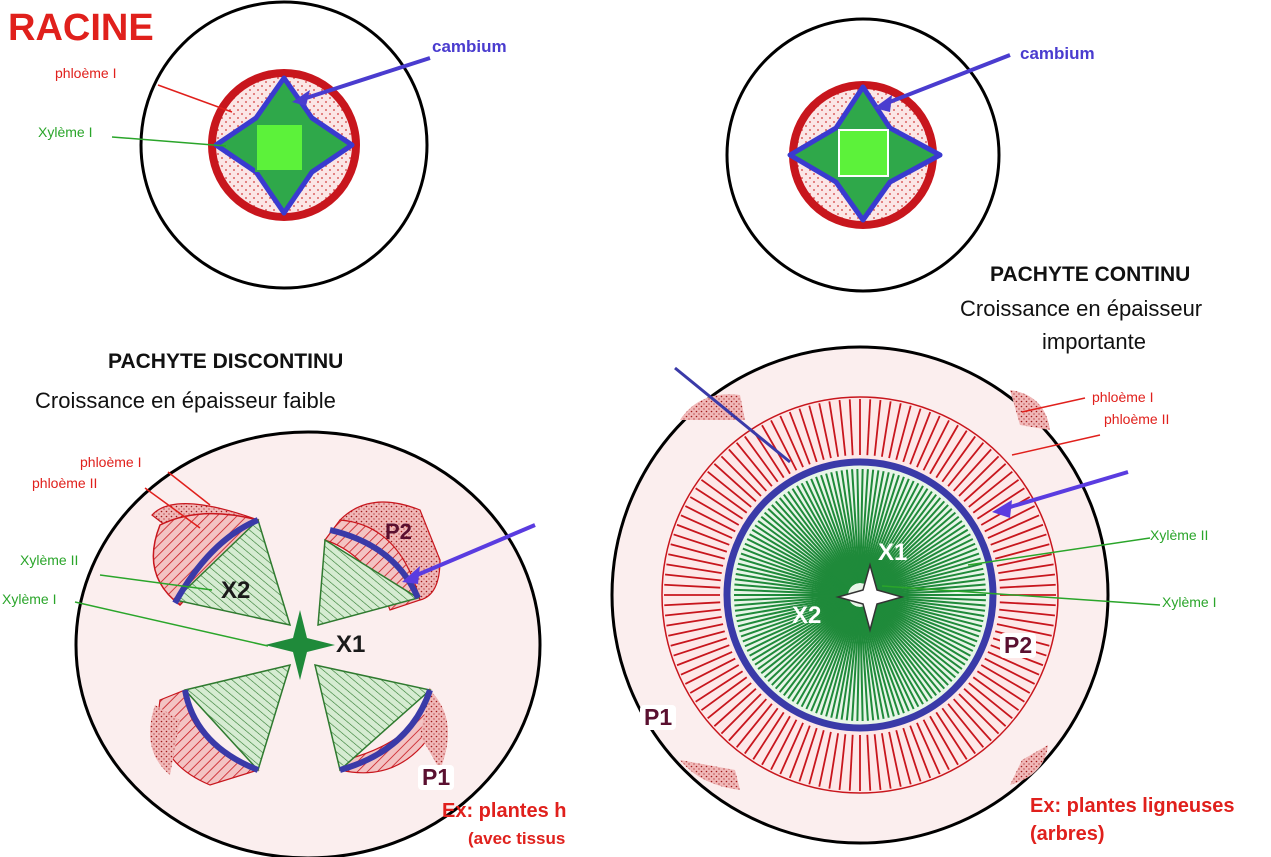  I want to click on p1-label-discontinu: P1, so click(436, 777).